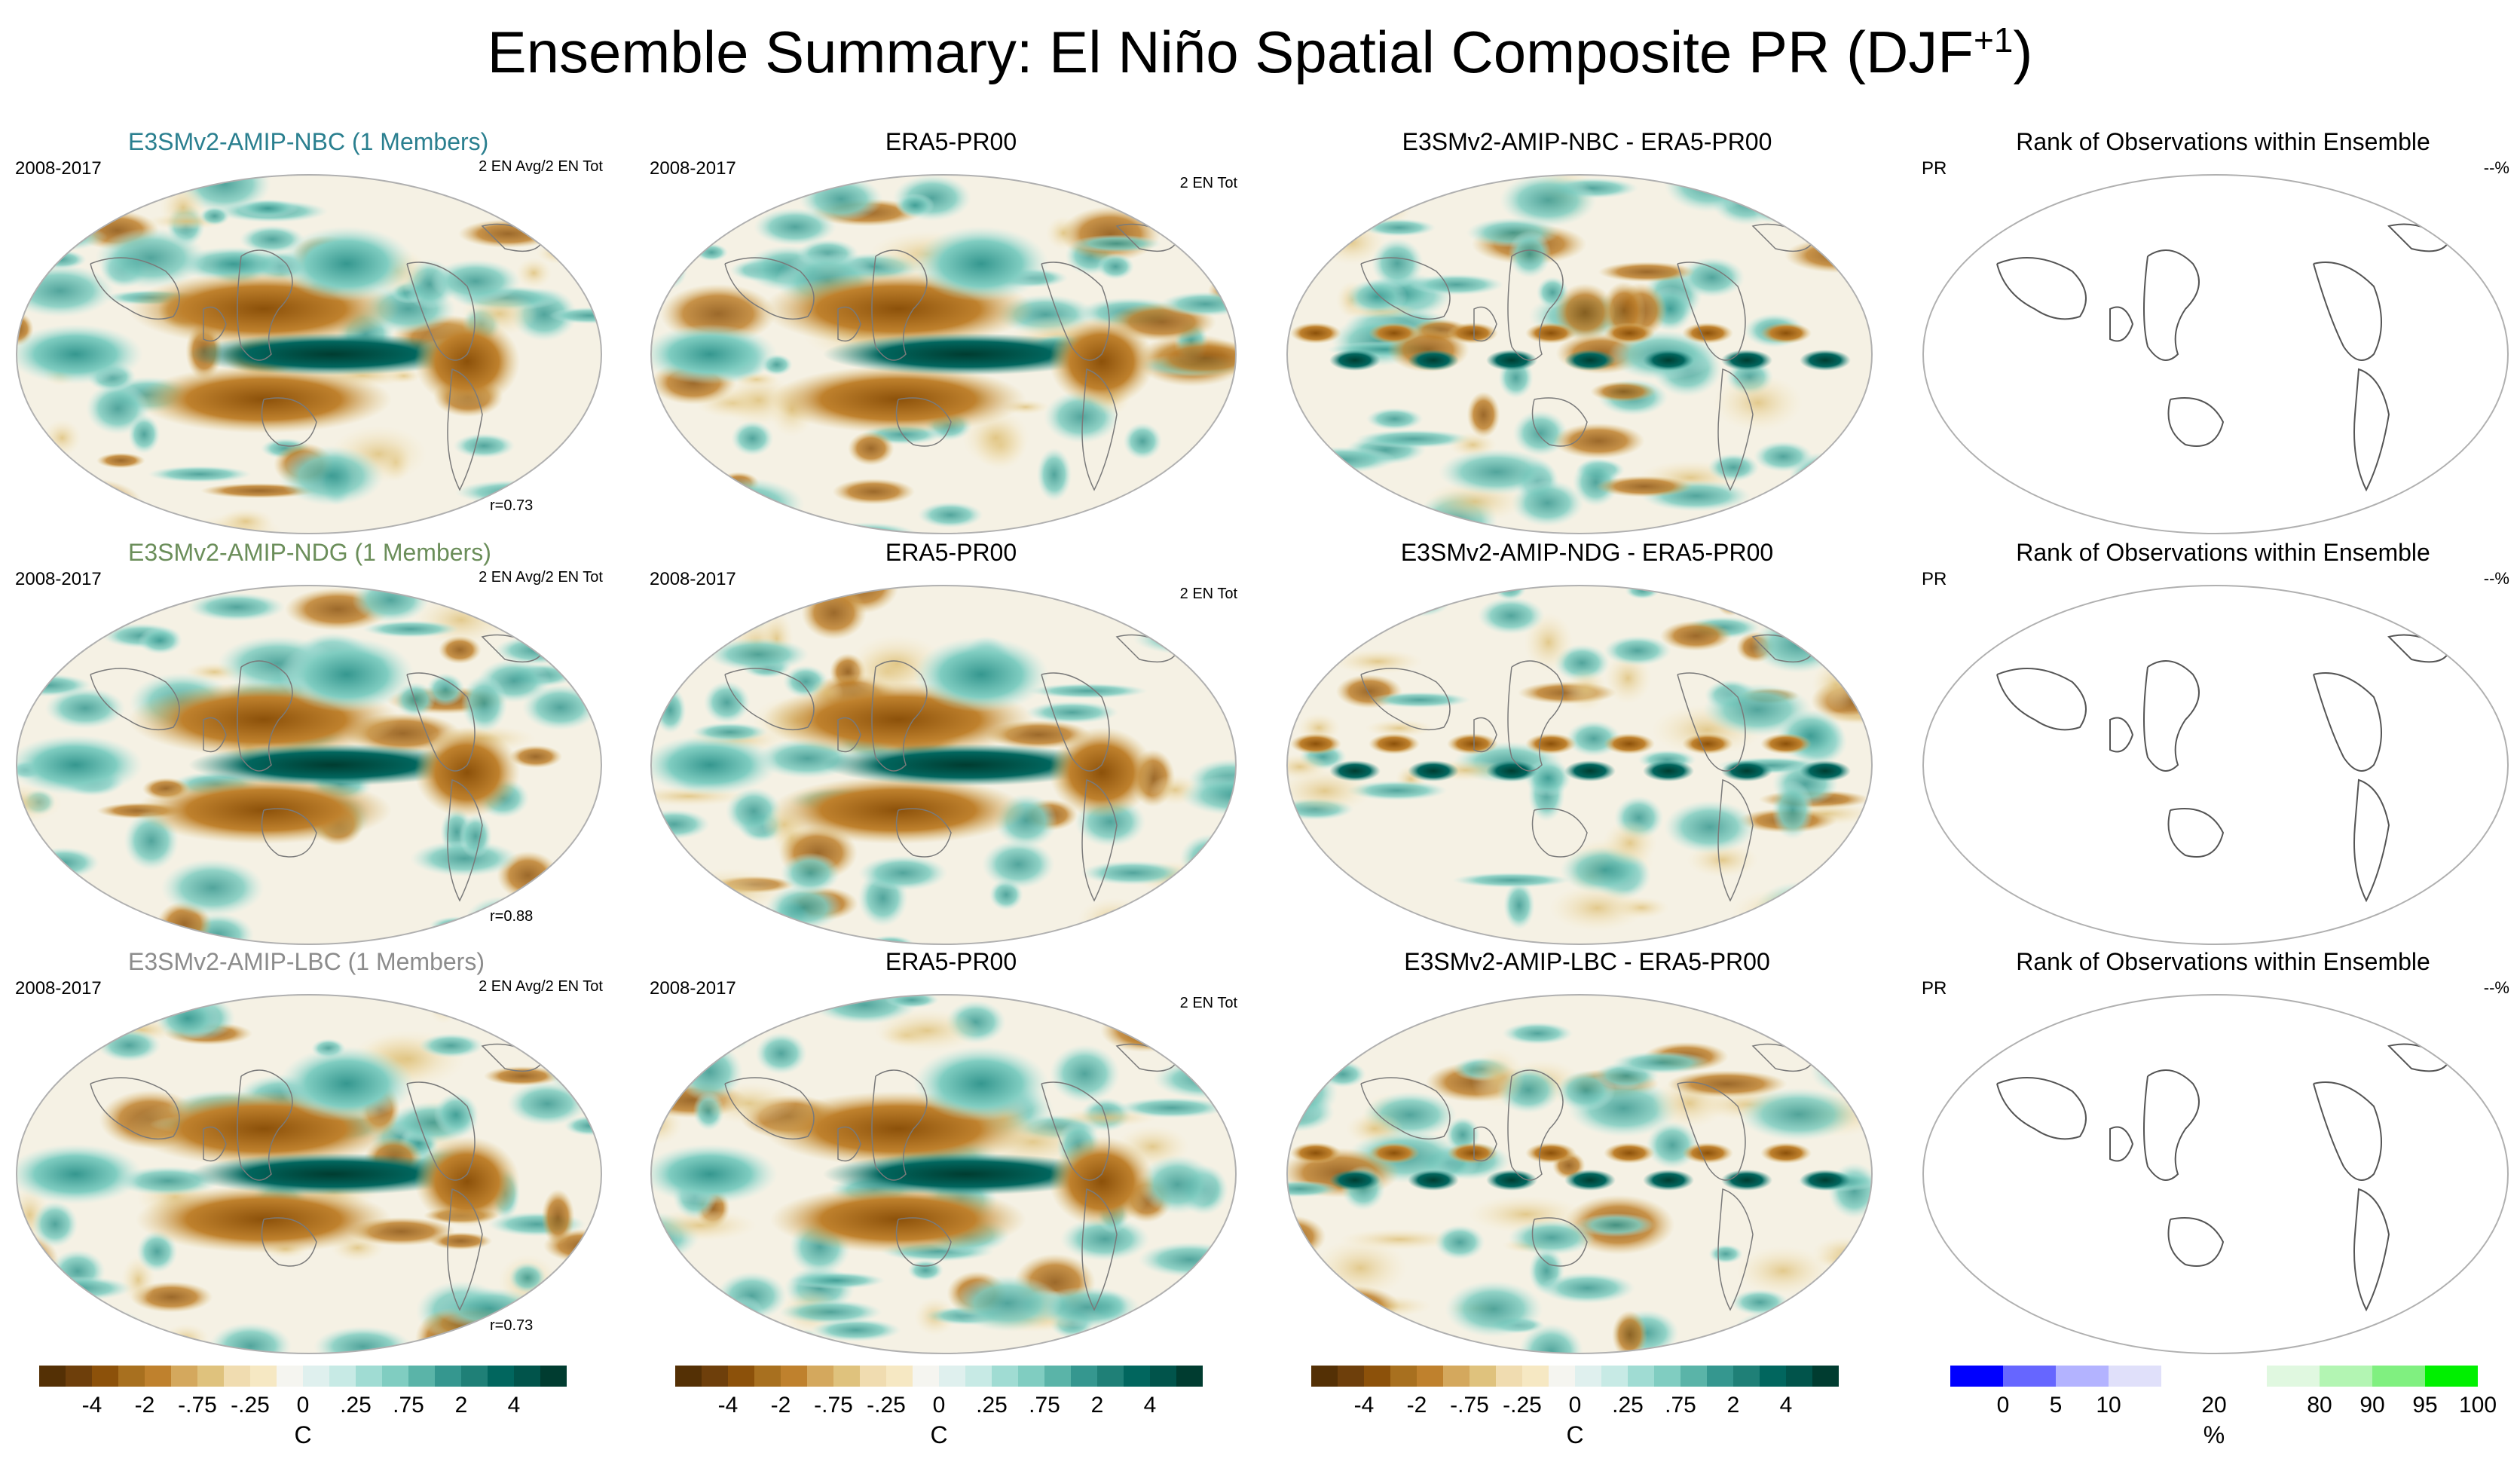 This screenshot has width=2520, height=1462. I want to click on colorbar-tick: 2, so click(1097, 1405).